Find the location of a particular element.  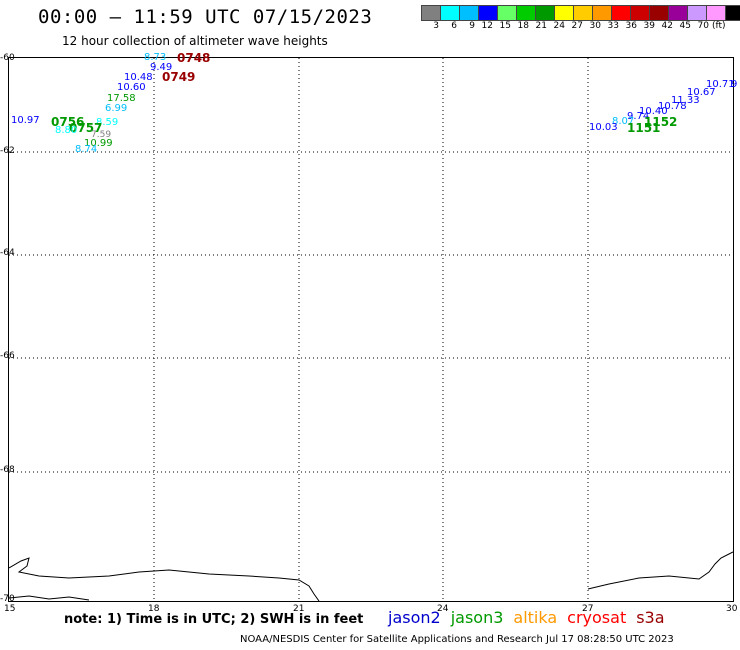

legend-label: 42 is located at coordinates (667, 26).